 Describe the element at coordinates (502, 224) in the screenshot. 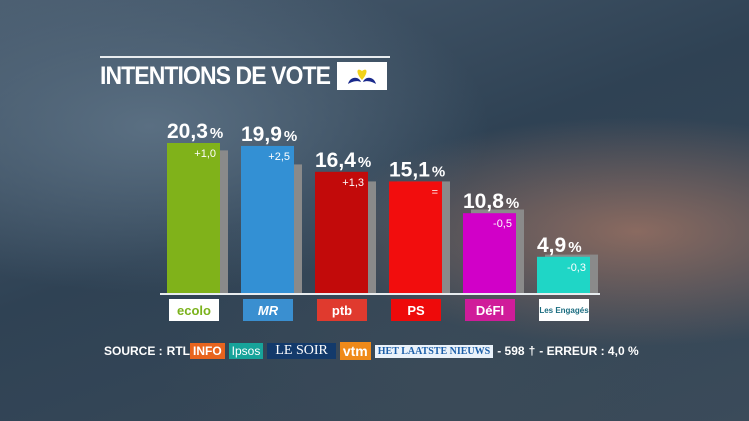

I see `change-label: -0,5` at that location.